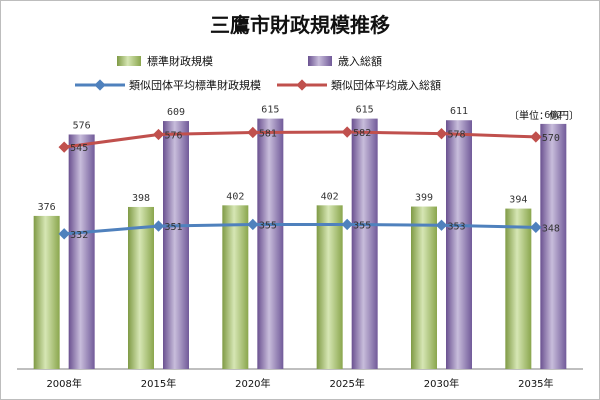 The width and height of the screenshot is (600, 400). What do you see at coordinates (63, 383) in the screenshot?
I see `x-tick-label-0: 2008年` at bounding box center [63, 383].